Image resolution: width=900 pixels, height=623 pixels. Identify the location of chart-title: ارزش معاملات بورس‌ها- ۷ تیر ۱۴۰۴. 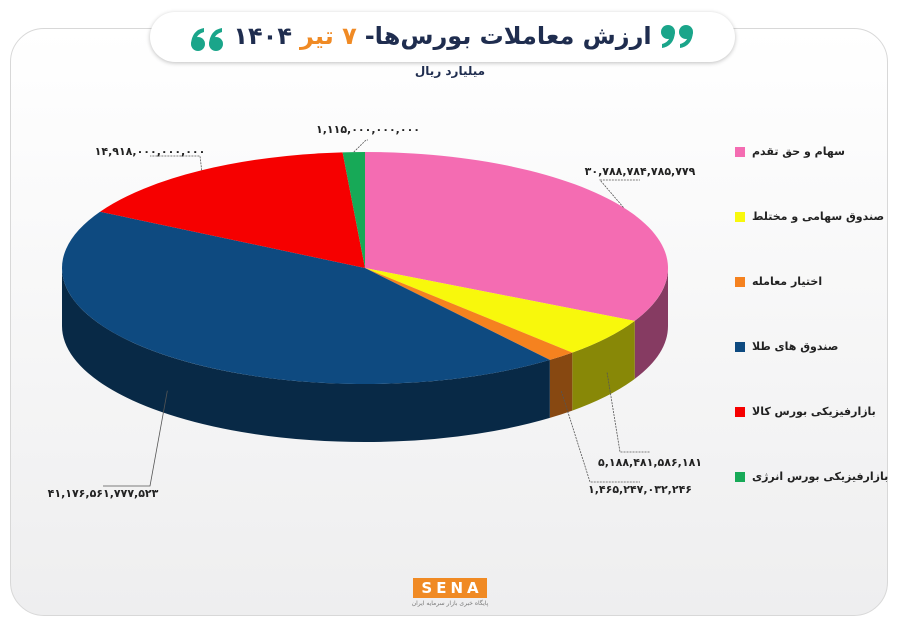
(442, 36).